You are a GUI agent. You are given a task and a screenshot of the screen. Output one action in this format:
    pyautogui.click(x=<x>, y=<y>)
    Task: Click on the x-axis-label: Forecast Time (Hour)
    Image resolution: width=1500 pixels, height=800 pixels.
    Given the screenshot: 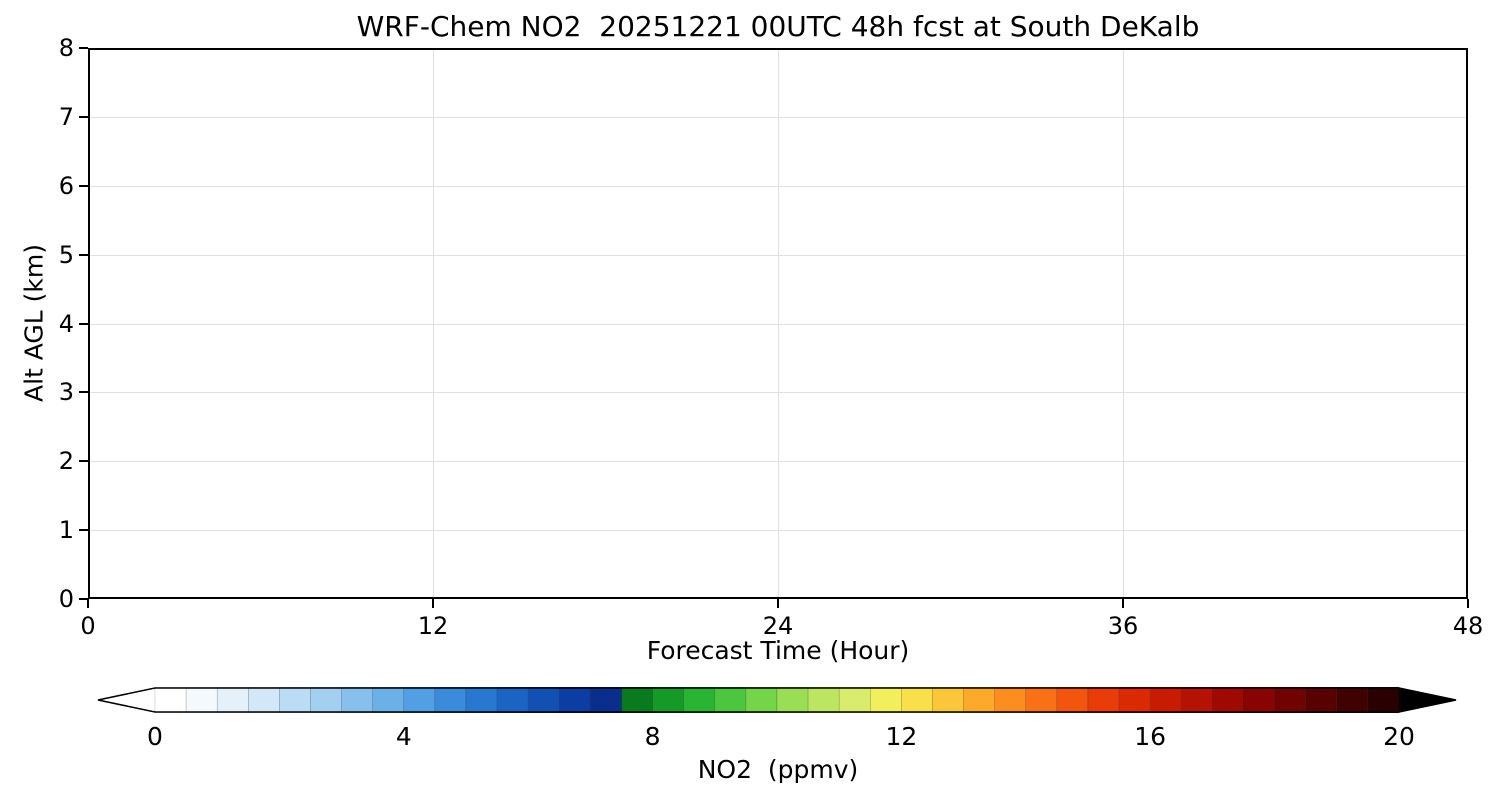 What is the action you would take?
    pyautogui.click(x=778, y=650)
    